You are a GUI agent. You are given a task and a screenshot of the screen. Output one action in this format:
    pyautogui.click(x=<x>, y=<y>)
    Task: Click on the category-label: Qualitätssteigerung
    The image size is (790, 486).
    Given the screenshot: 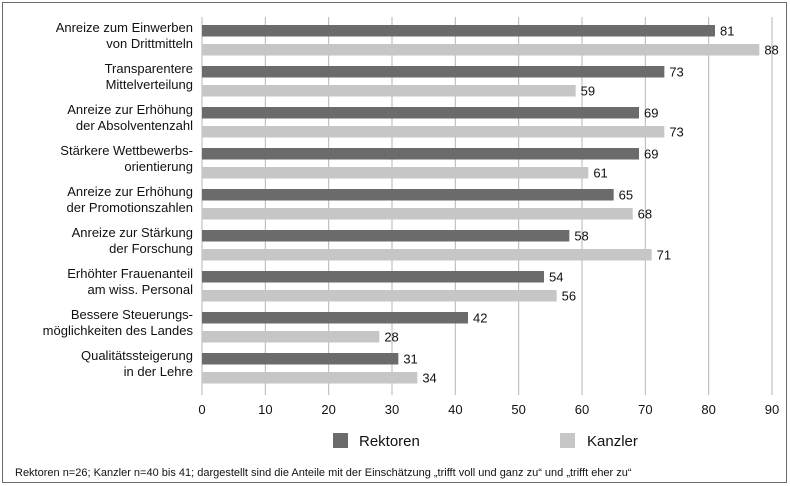 What is the action you would take?
    pyautogui.click(x=137, y=355)
    